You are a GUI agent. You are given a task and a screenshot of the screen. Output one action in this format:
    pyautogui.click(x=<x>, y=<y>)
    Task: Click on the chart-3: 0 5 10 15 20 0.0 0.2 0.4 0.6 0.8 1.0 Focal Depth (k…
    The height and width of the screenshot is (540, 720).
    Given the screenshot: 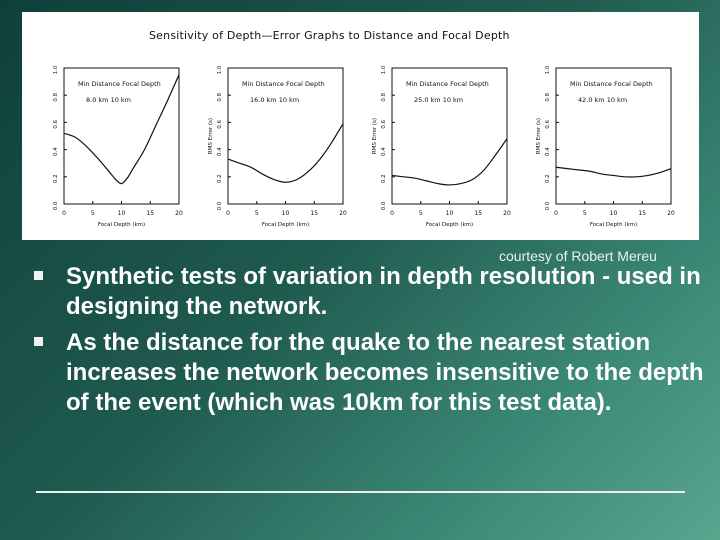 What is the action you would take?
    pyautogui.click(x=441, y=146)
    